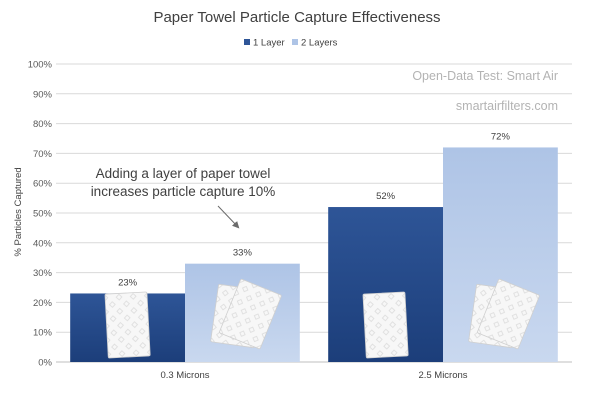 This screenshot has width=594, height=401. I want to click on annotation-line-1: Adding a layer of paper towel, so click(183, 173).